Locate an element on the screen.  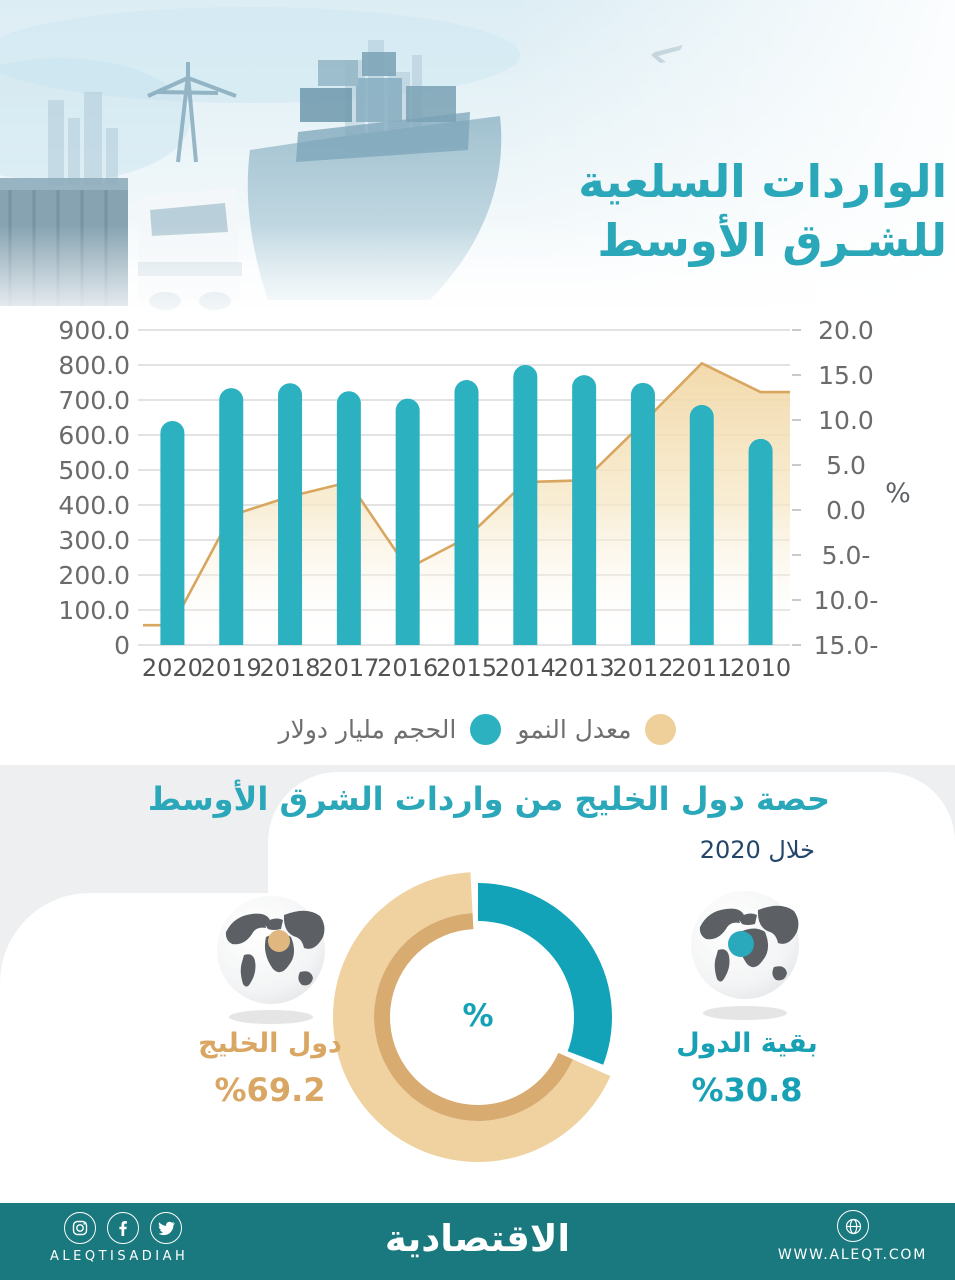
gulf-section-subtitle: خلال 2020 is located at coordinates (757, 850).